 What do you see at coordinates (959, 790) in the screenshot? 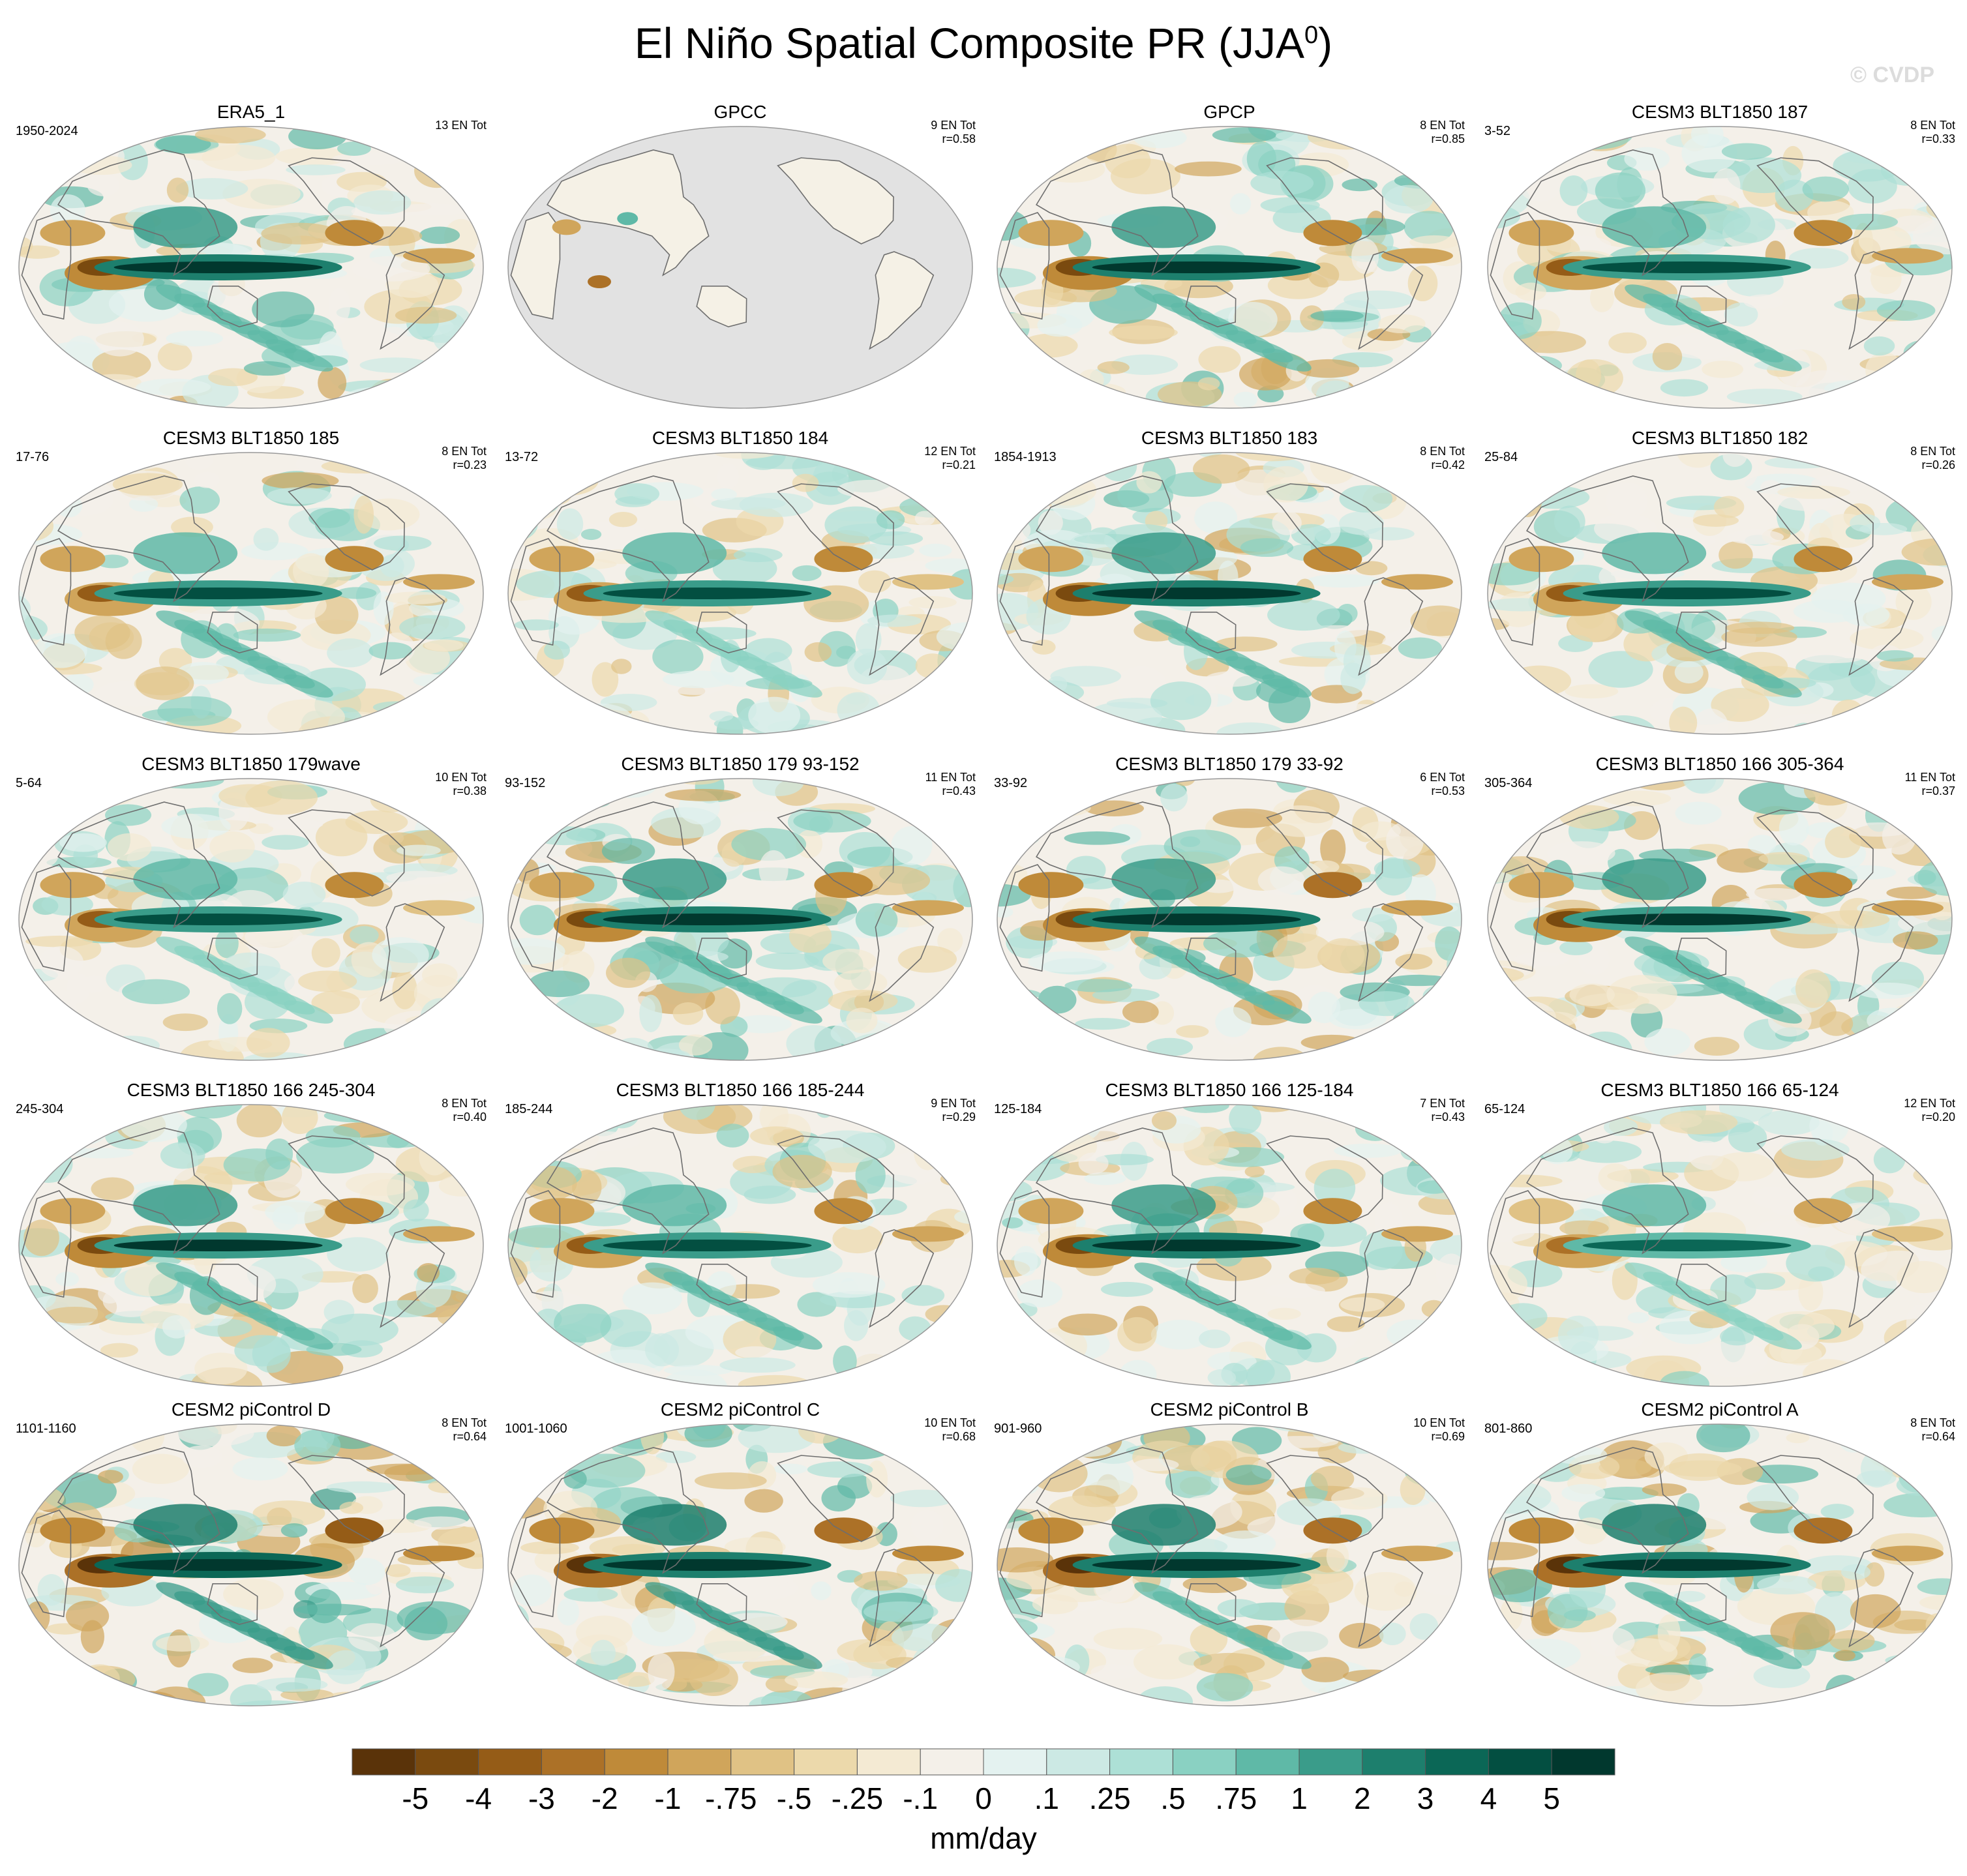
I see `pattern-correlation: r=0.43` at bounding box center [959, 790].